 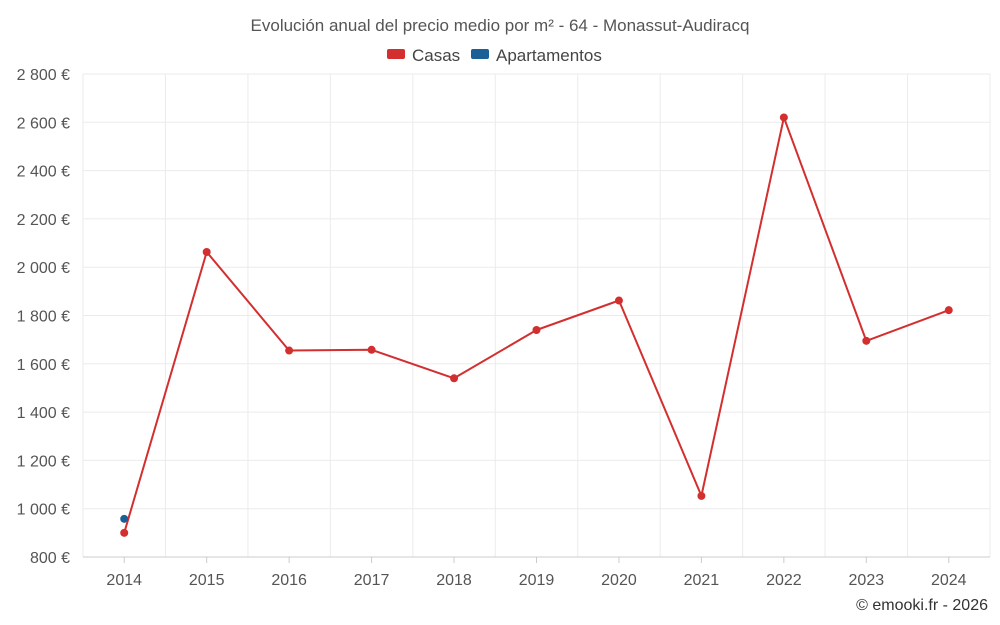 I want to click on data-point-casas-2017, so click(x=371, y=349).